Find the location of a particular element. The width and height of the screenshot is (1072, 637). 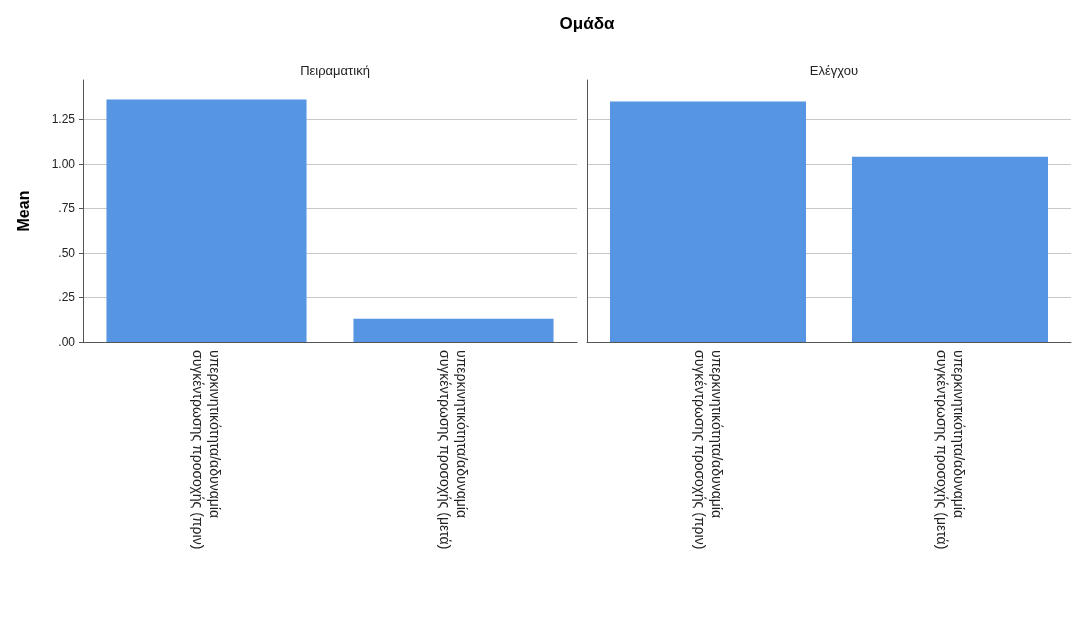

y-axis-title: Mean is located at coordinates (23, 211).